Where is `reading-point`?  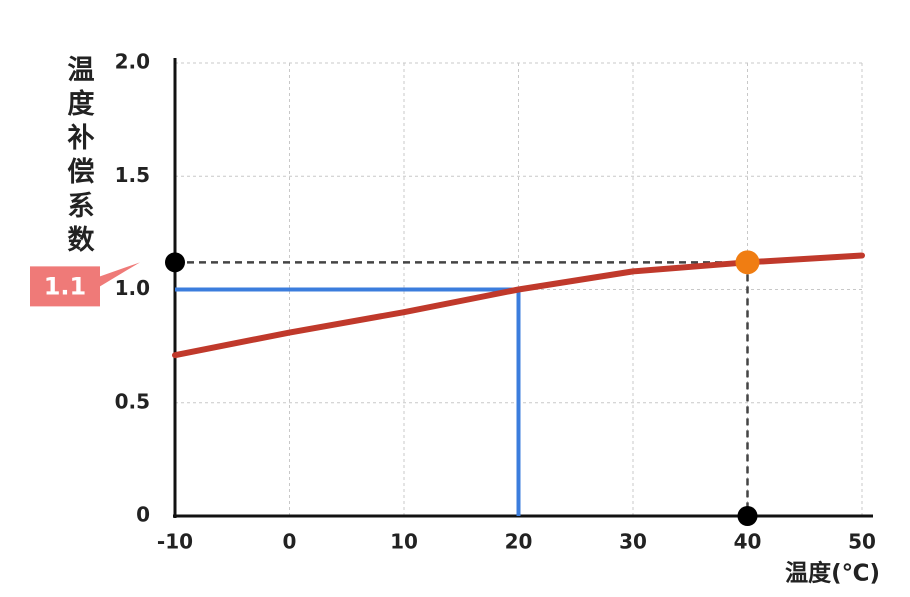 reading-point is located at coordinates (747, 262).